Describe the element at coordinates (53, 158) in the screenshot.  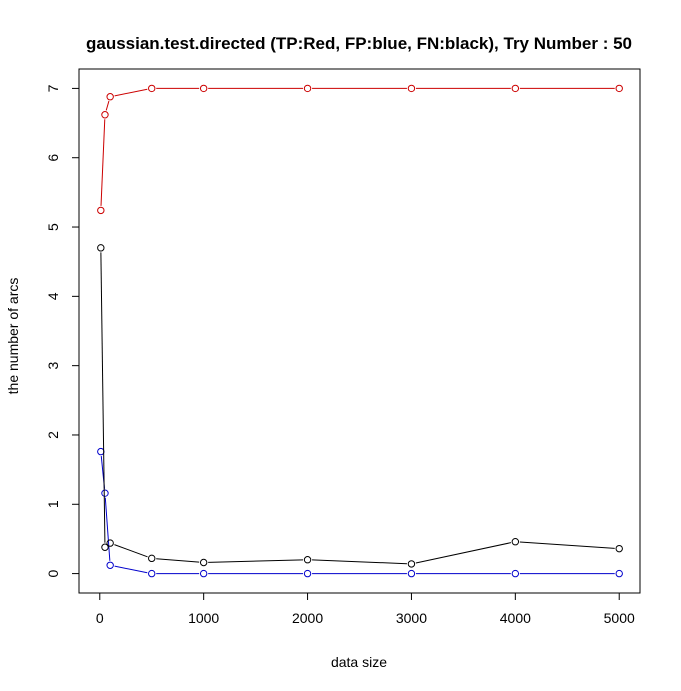
I see `y-tick-label: 6` at that location.